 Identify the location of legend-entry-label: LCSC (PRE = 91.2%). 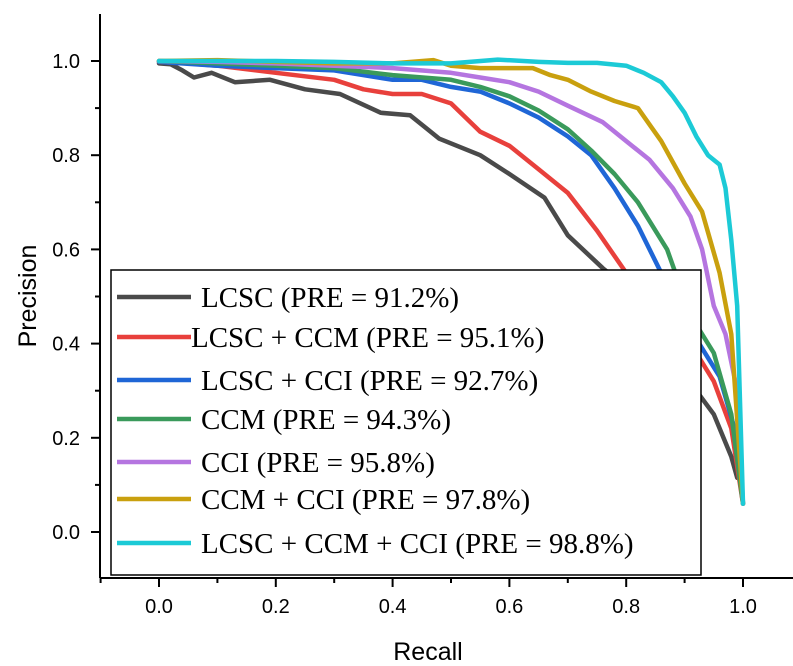
(330, 298).